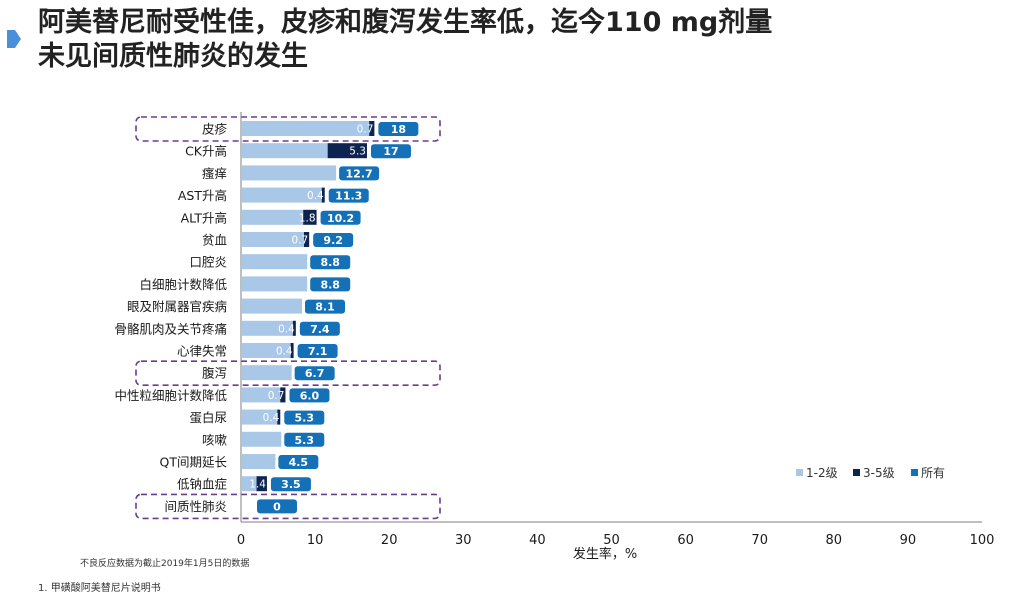 Image resolution: width=1015 pixels, height=596 pixels. What do you see at coordinates (241, 540) in the screenshot?
I see `x-tick-label: 0` at bounding box center [241, 540].